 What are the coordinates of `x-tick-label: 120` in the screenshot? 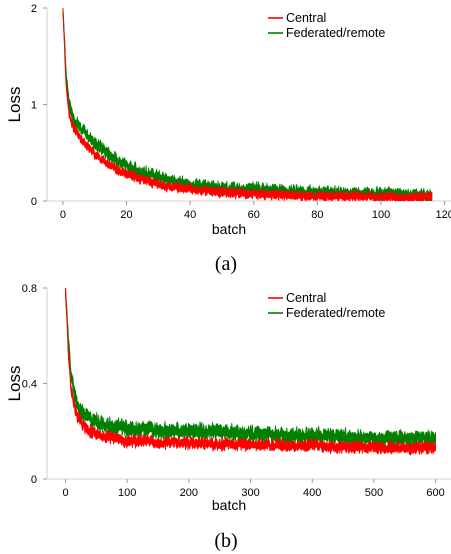 It's located at (443, 215).